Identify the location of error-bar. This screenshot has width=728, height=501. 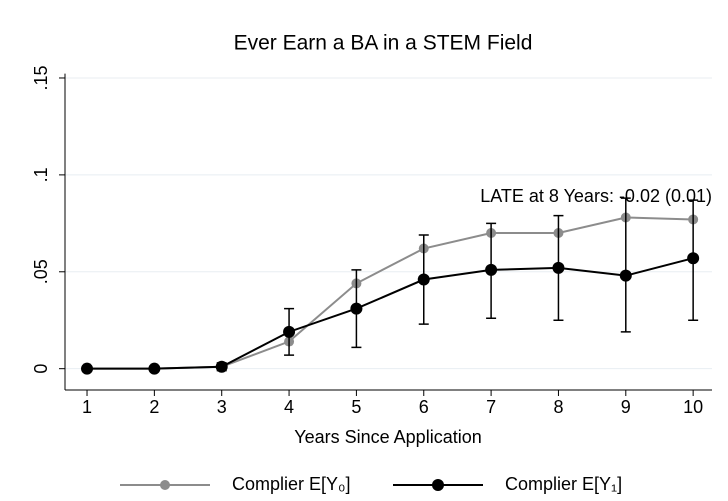
(625, 265).